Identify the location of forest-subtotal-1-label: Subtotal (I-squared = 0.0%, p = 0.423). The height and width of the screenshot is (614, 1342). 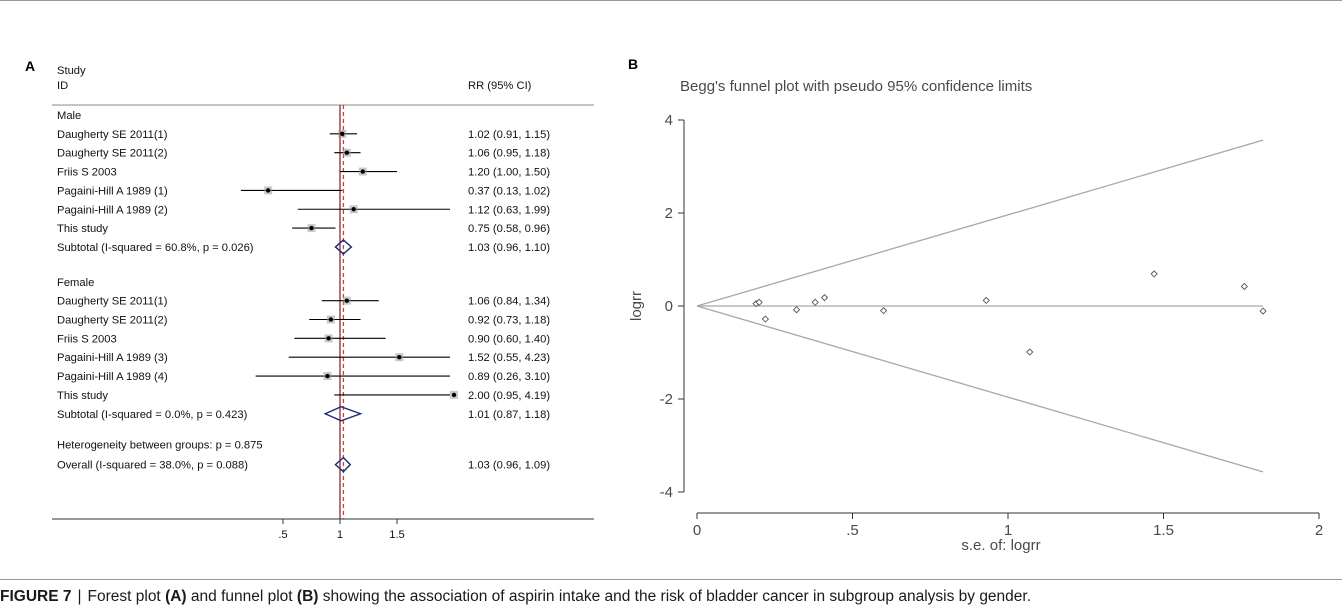
(152, 415).